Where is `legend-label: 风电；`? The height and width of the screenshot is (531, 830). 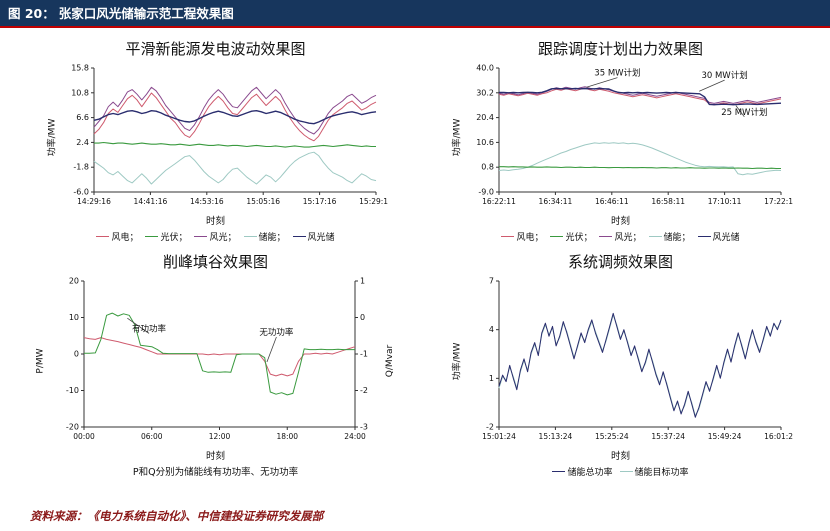
legend-label: 风电； is located at coordinates (125, 238).